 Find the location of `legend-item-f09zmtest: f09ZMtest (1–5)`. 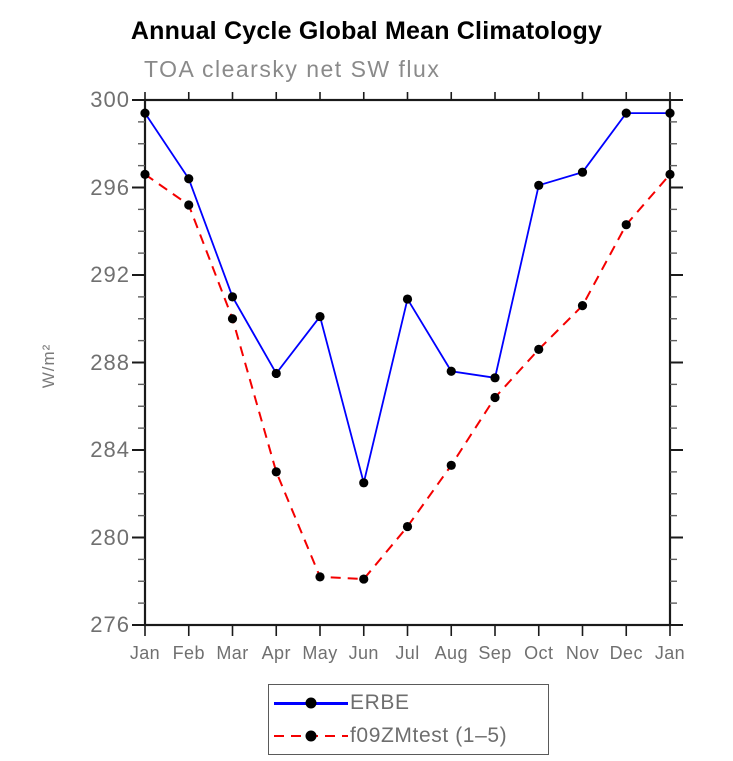

legend-item-f09zmtest: f09ZMtest (1–5) is located at coordinates (411, 736).